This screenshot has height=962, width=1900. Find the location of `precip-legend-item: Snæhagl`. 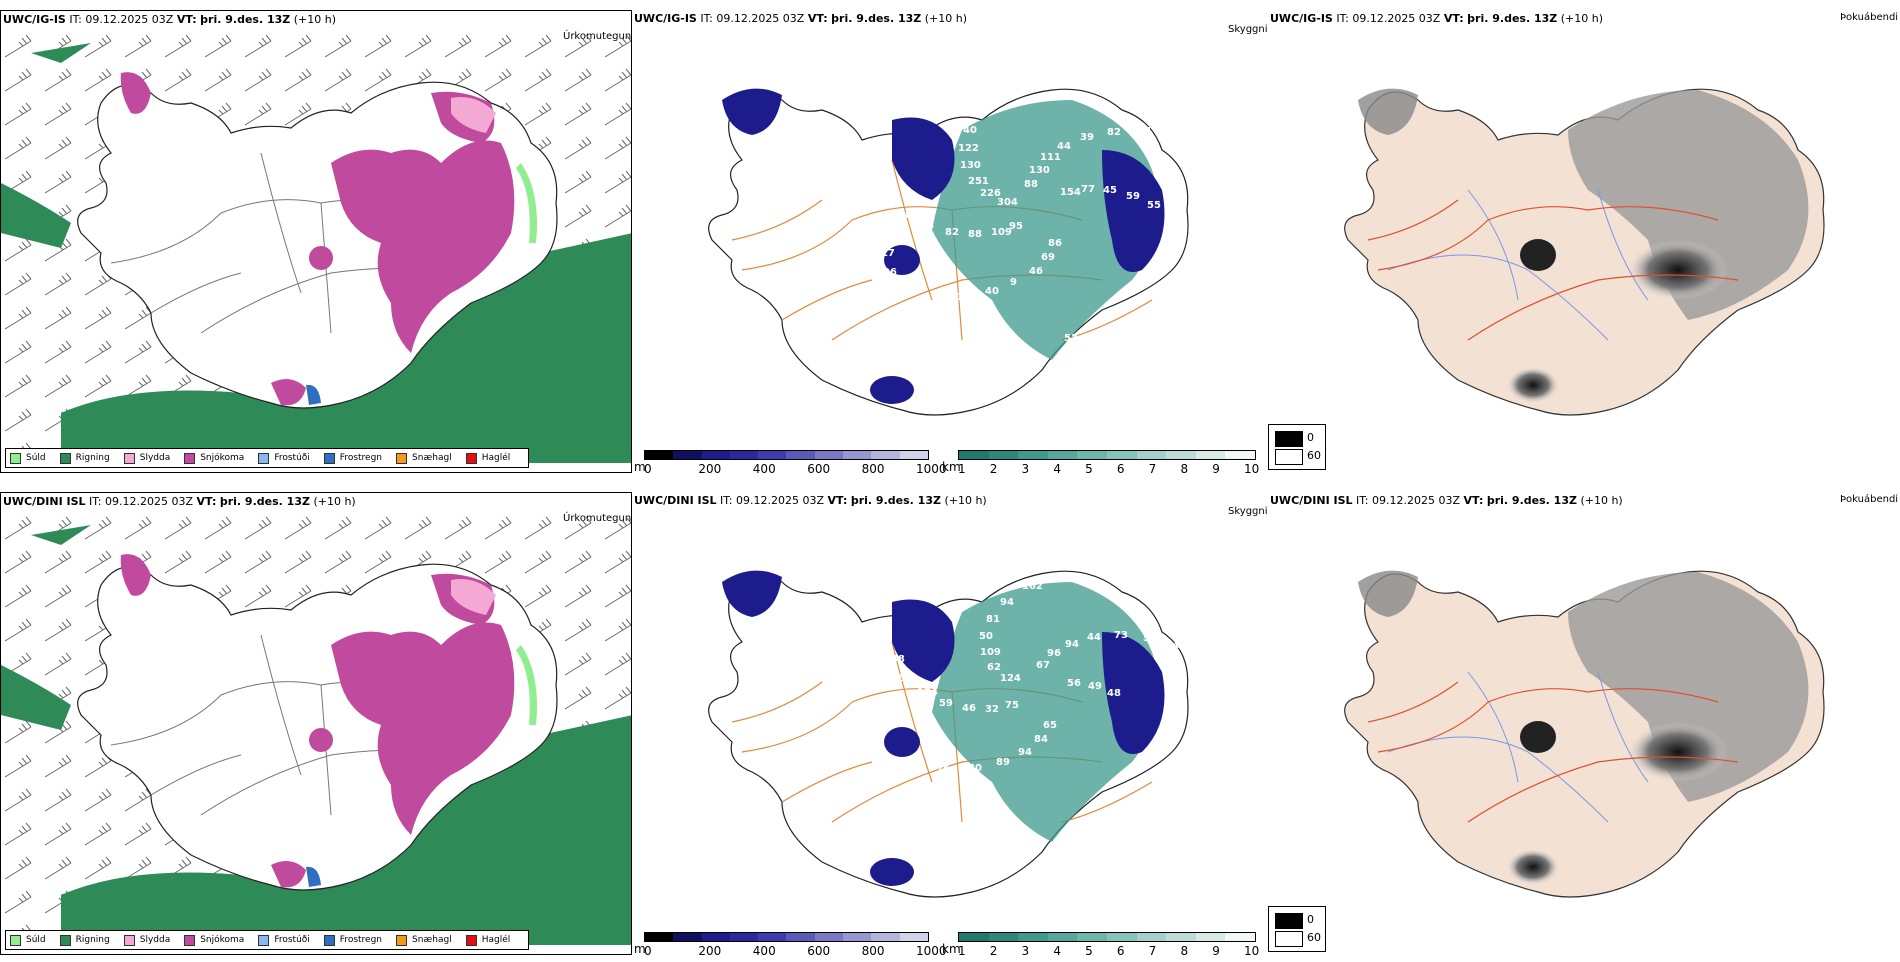

precip-legend-item: Snæhagl is located at coordinates (424, 458).